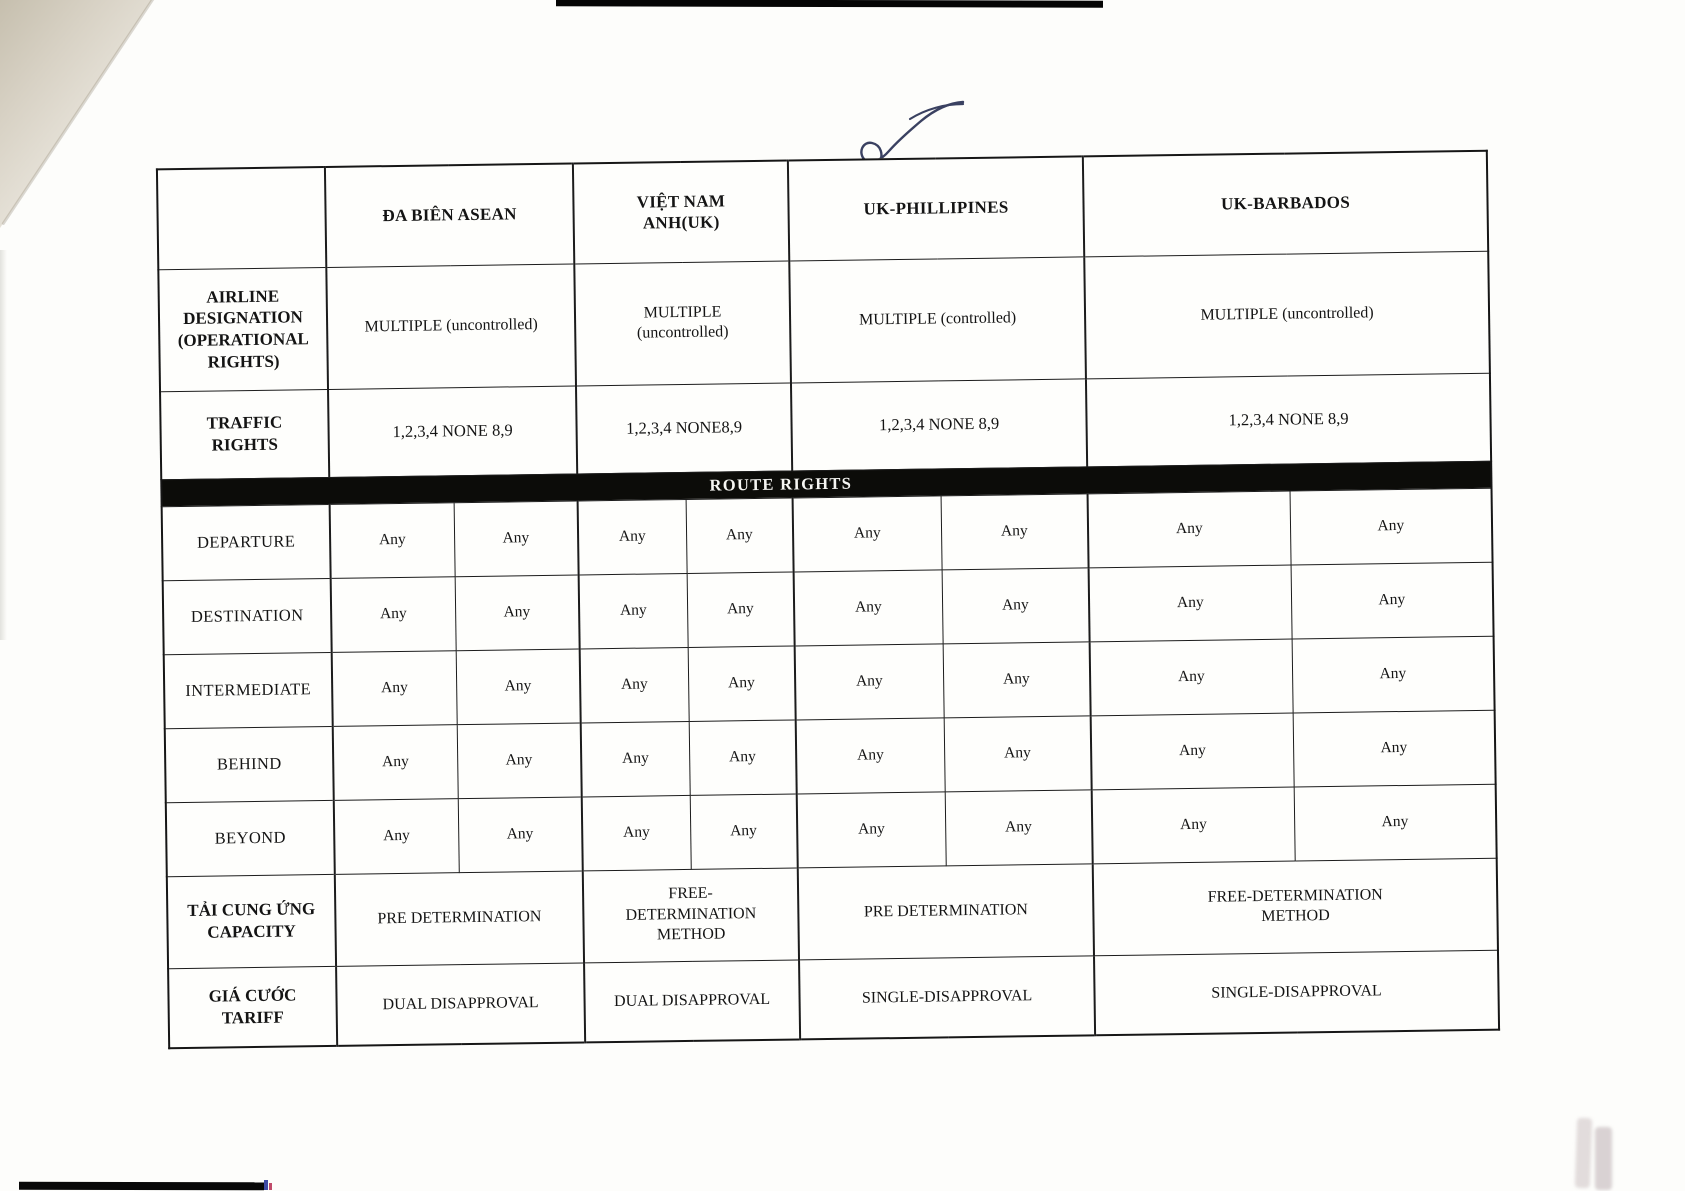 The height and width of the screenshot is (1191, 1685). What do you see at coordinates (946, 911) in the screenshot?
I see `cell-capacity-uk-phillipines: PRE DETERMINATION` at bounding box center [946, 911].